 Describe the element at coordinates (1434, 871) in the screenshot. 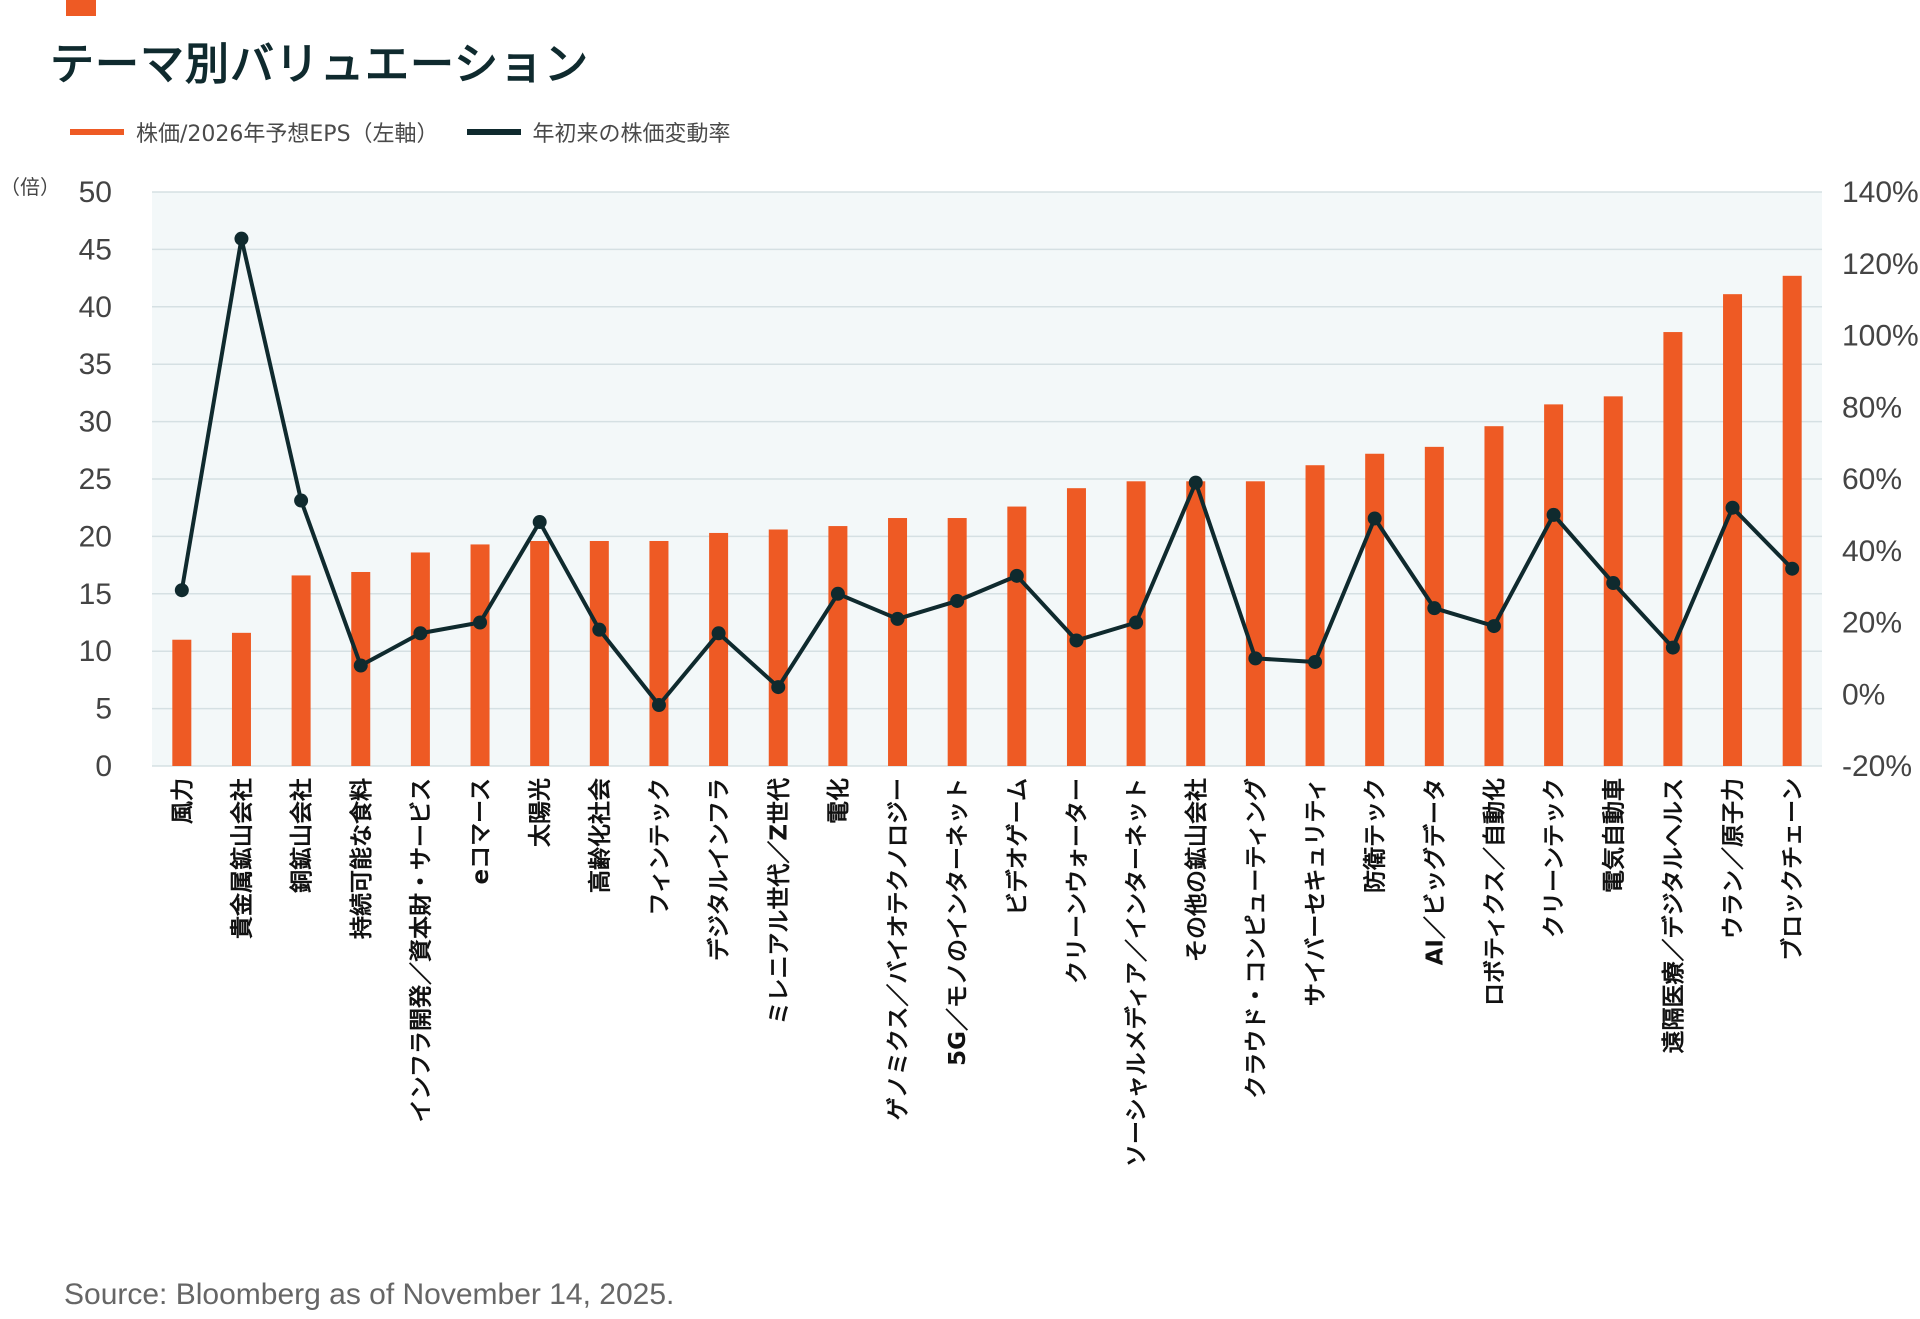

I see `x-tick-label: AI／ビッグデータ` at that location.